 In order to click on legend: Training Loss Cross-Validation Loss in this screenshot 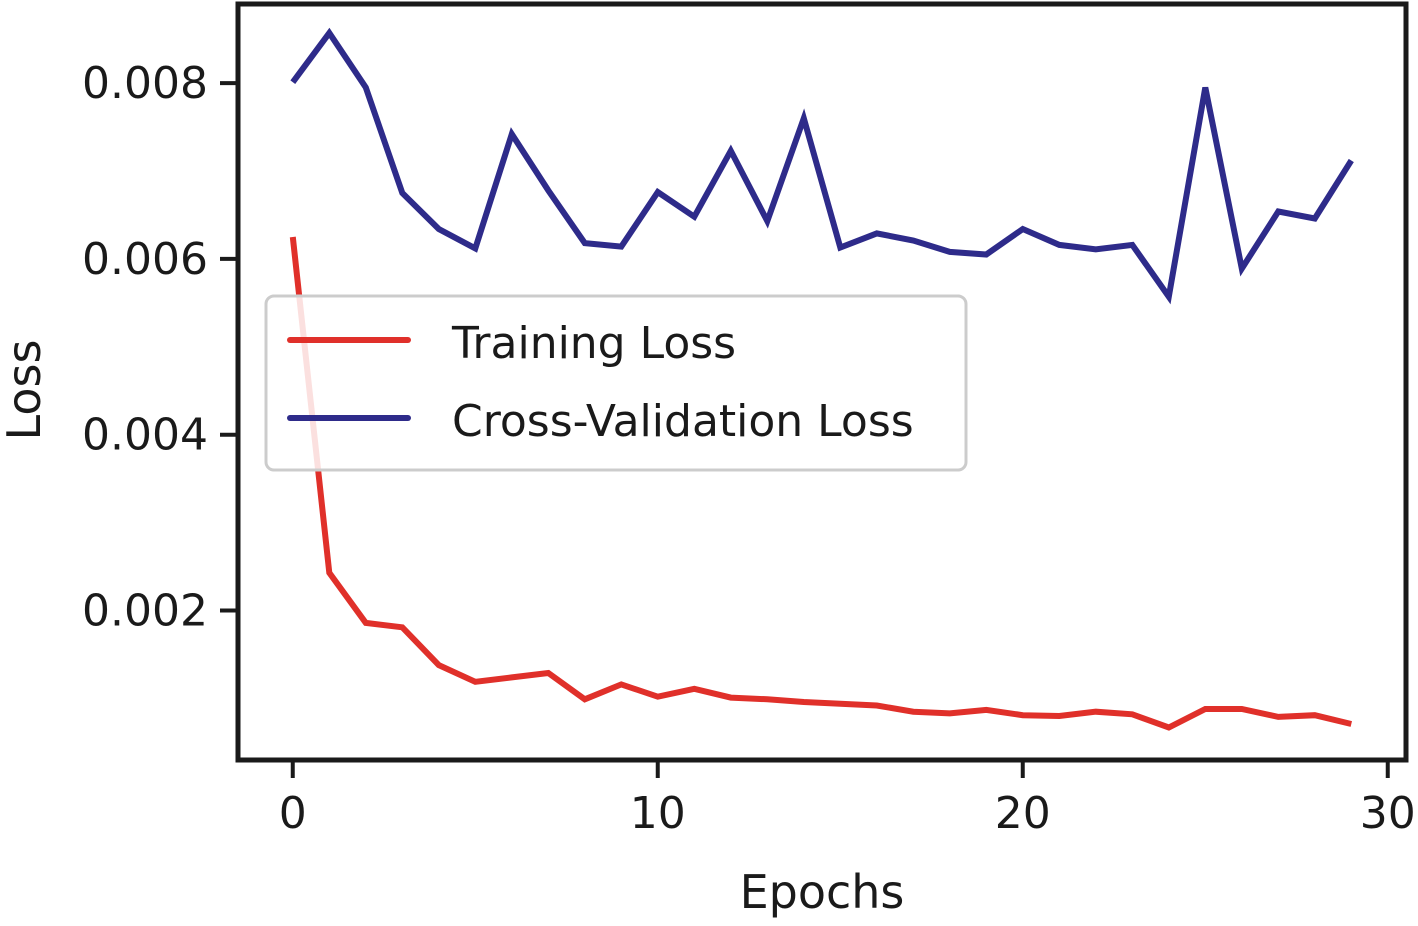, I will do `click(616, 383)`.